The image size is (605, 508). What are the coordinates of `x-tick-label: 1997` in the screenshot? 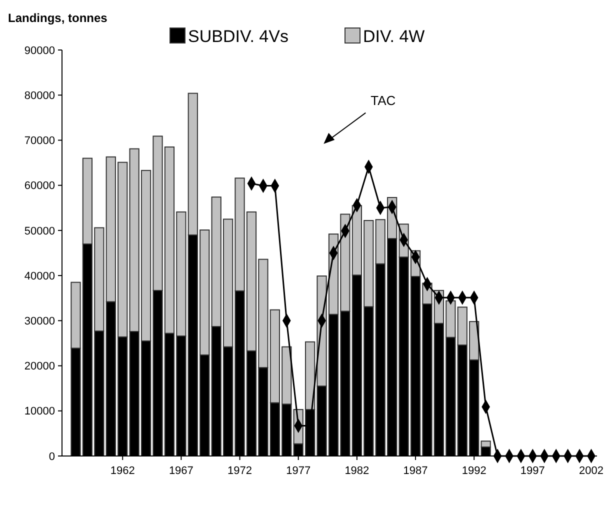 It's located at (532, 471).